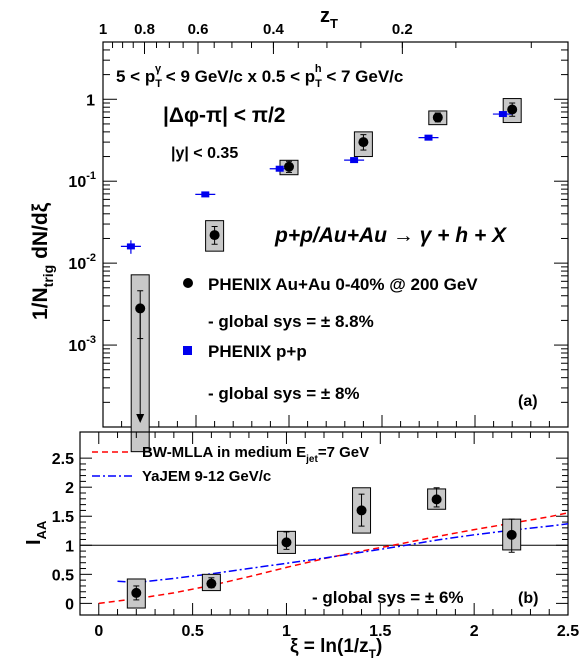  I want to click on y-axis-title-b: IAA, so click(36, 532).